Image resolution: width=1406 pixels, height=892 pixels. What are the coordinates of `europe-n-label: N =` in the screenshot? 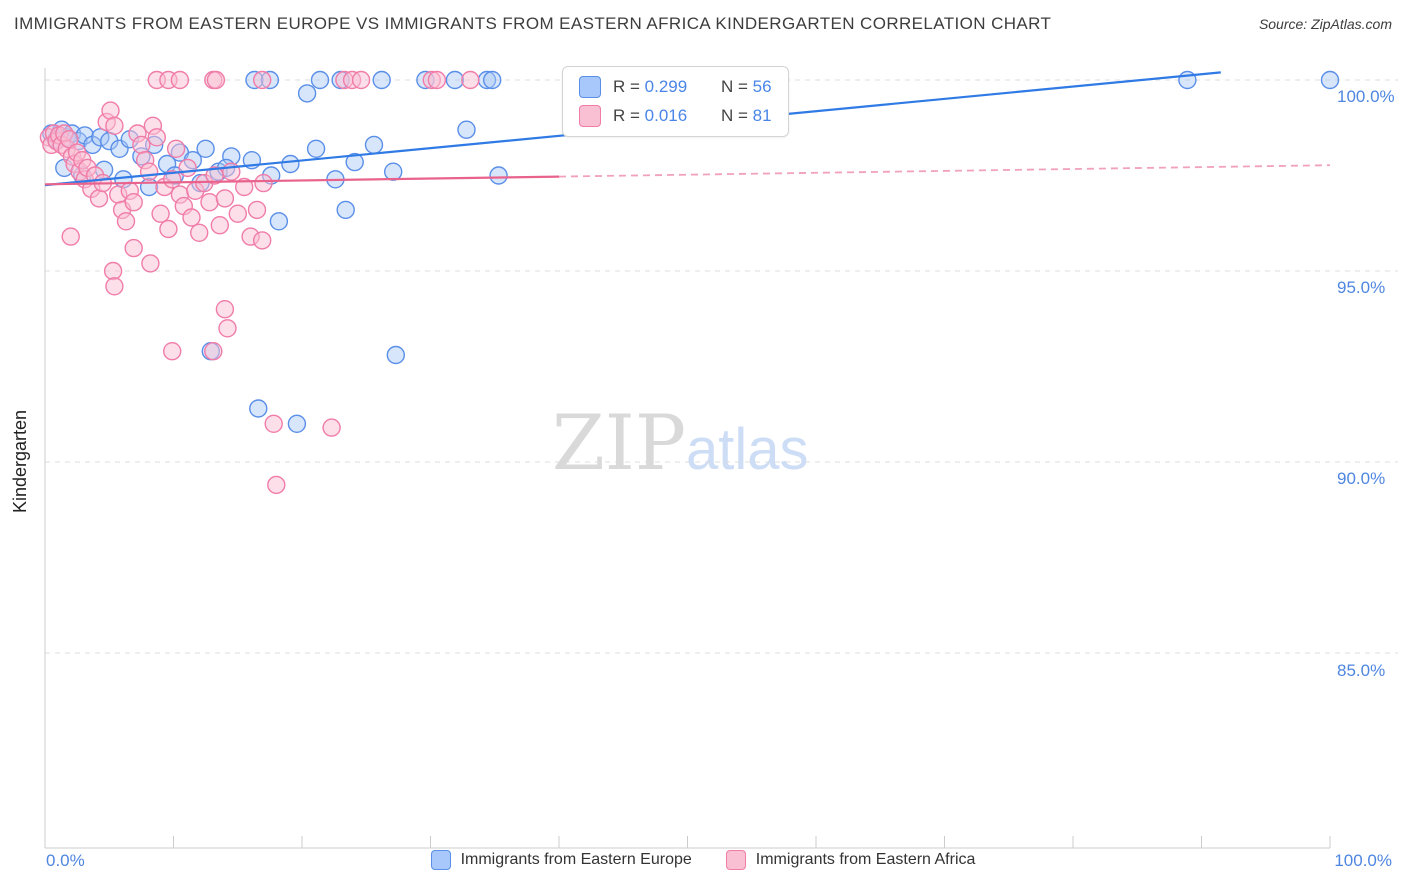 It's located at (737, 86).